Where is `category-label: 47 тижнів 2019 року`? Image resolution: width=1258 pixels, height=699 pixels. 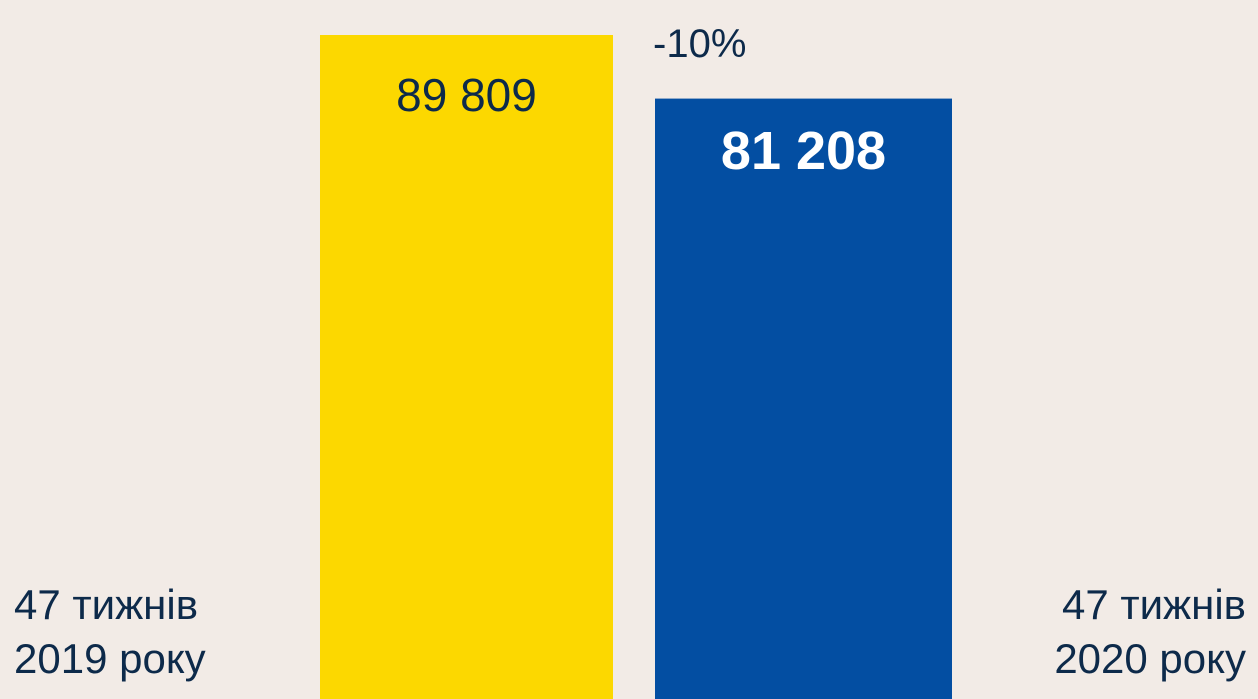 category-label: 47 тижнів 2019 року is located at coordinates (110, 631).